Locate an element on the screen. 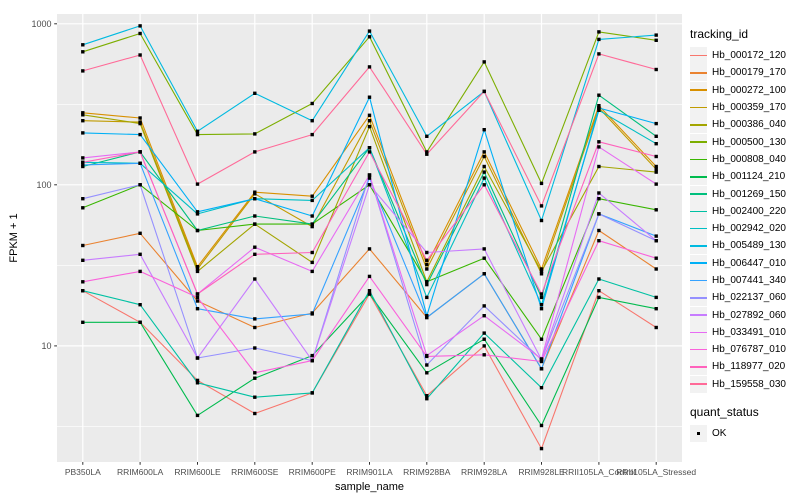 The height and width of the screenshot is (500, 800). legend-entry: Hb_005489_130 is located at coordinates (745, 246).